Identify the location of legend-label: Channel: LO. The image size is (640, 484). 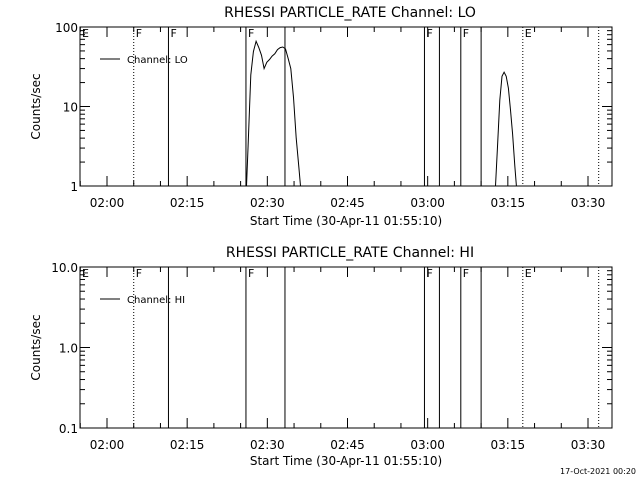
(157, 60).